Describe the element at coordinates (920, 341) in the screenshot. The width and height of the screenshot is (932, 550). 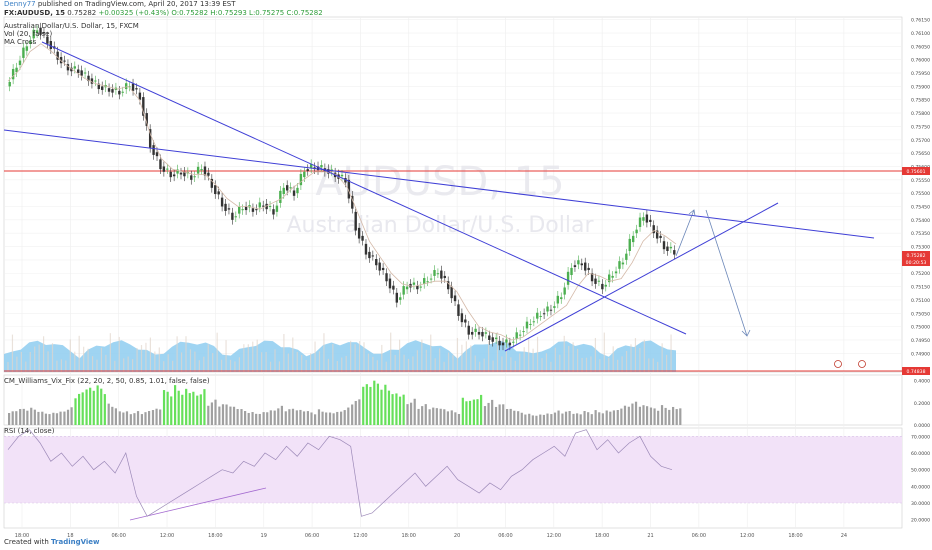
I see `price-axis-label: 0.74950` at that location.